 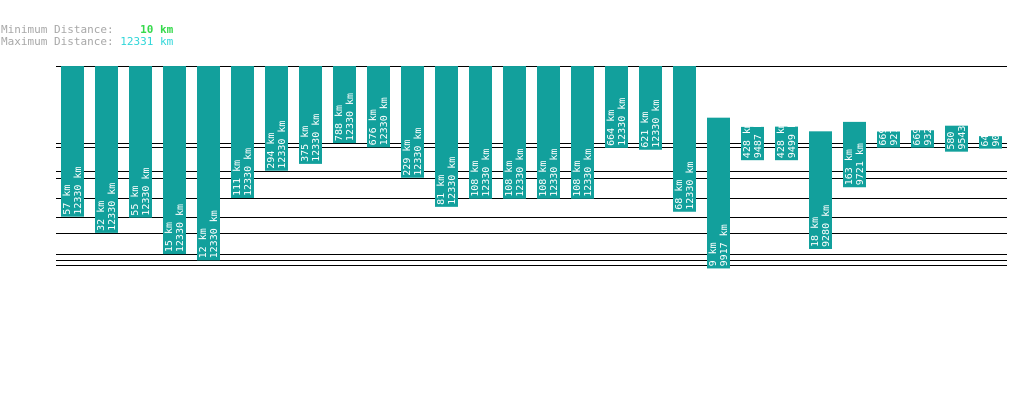 I want to click on bar-min-label: 9 km, so click(x=713, y=254).